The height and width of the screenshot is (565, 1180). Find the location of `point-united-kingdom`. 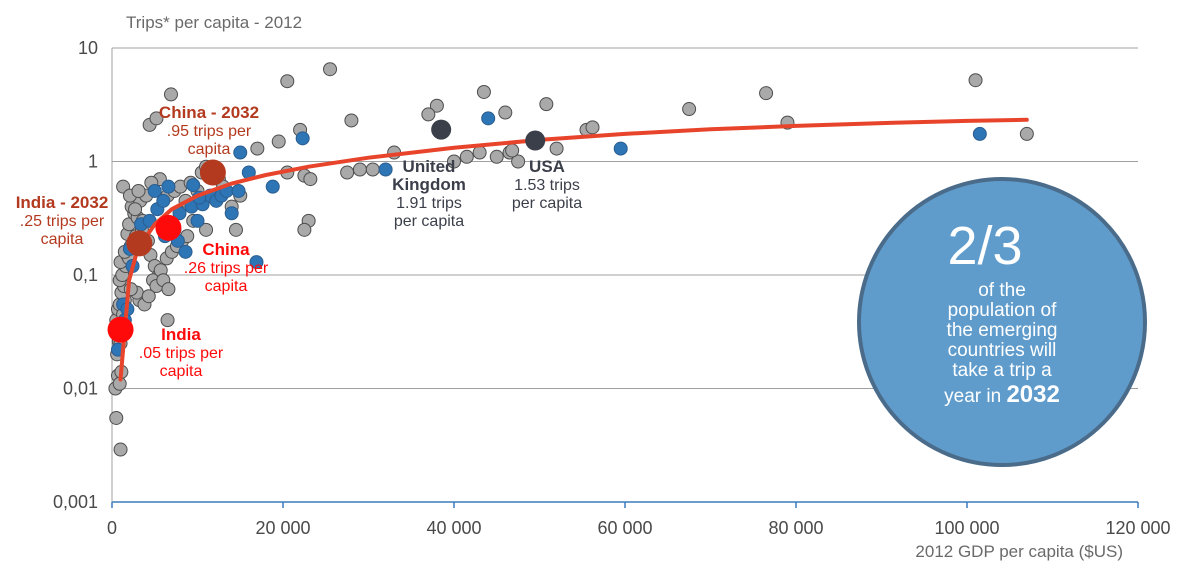

point-united-kingdom is located at coordinates (441, 129).